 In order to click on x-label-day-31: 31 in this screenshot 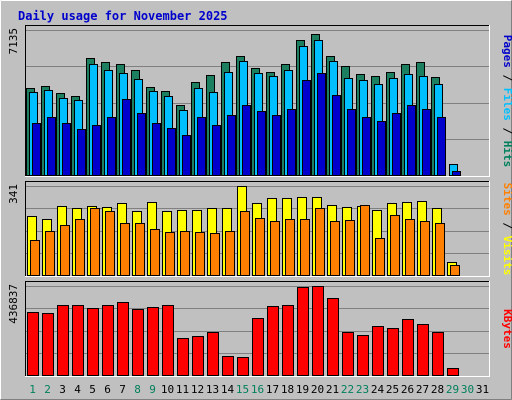, I will do `click(482, 389)`.